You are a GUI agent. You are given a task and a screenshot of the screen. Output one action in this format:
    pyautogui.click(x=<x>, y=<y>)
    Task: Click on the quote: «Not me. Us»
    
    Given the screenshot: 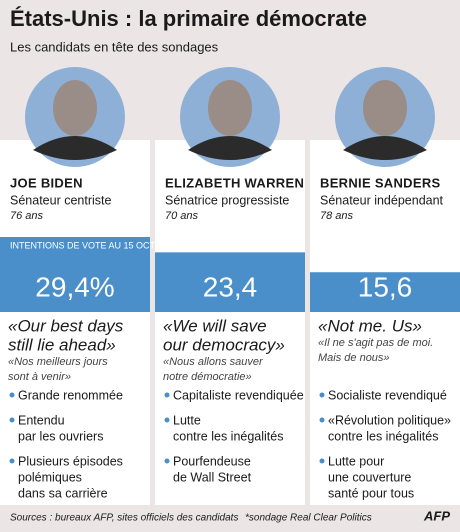 What is the action you would take?
    pyautogui.click(x=370, y=325)
    